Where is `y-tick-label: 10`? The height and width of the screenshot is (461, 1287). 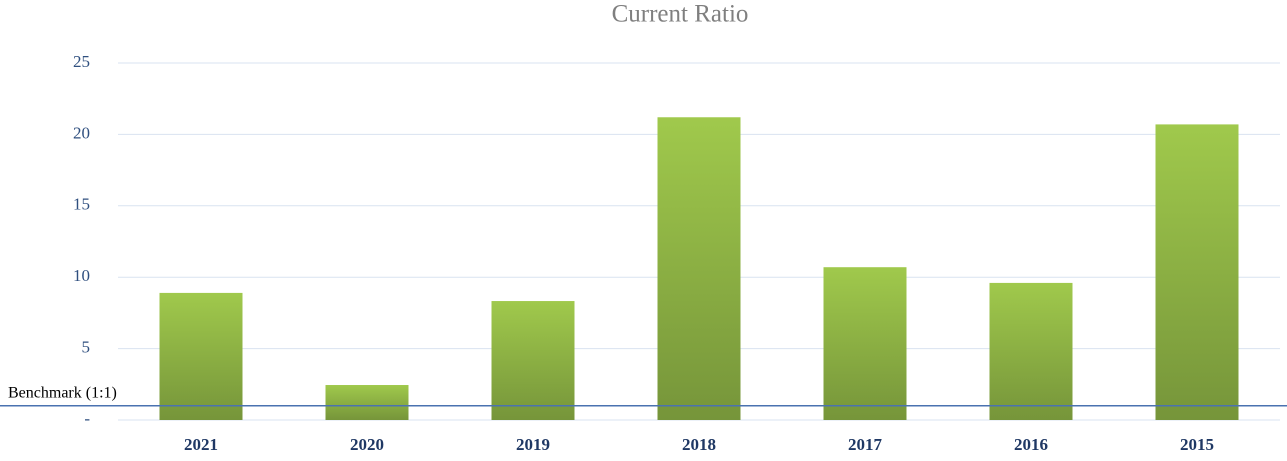 y-tick-label: 10 is located at coordinates (81, 275).